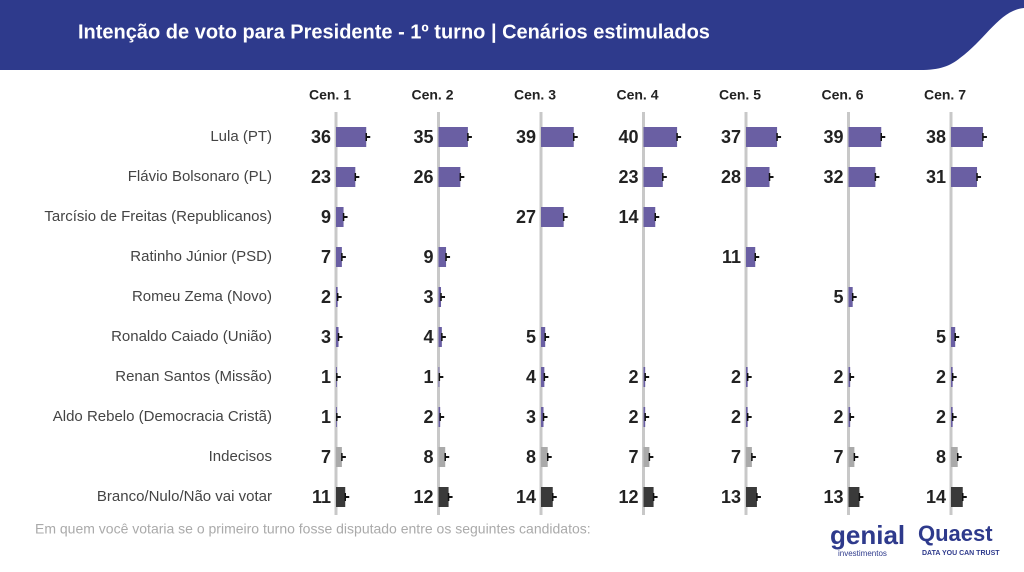  Describe the element at coordinates (423, 137) in the screenshot. I see `value-label: 35` at that location.